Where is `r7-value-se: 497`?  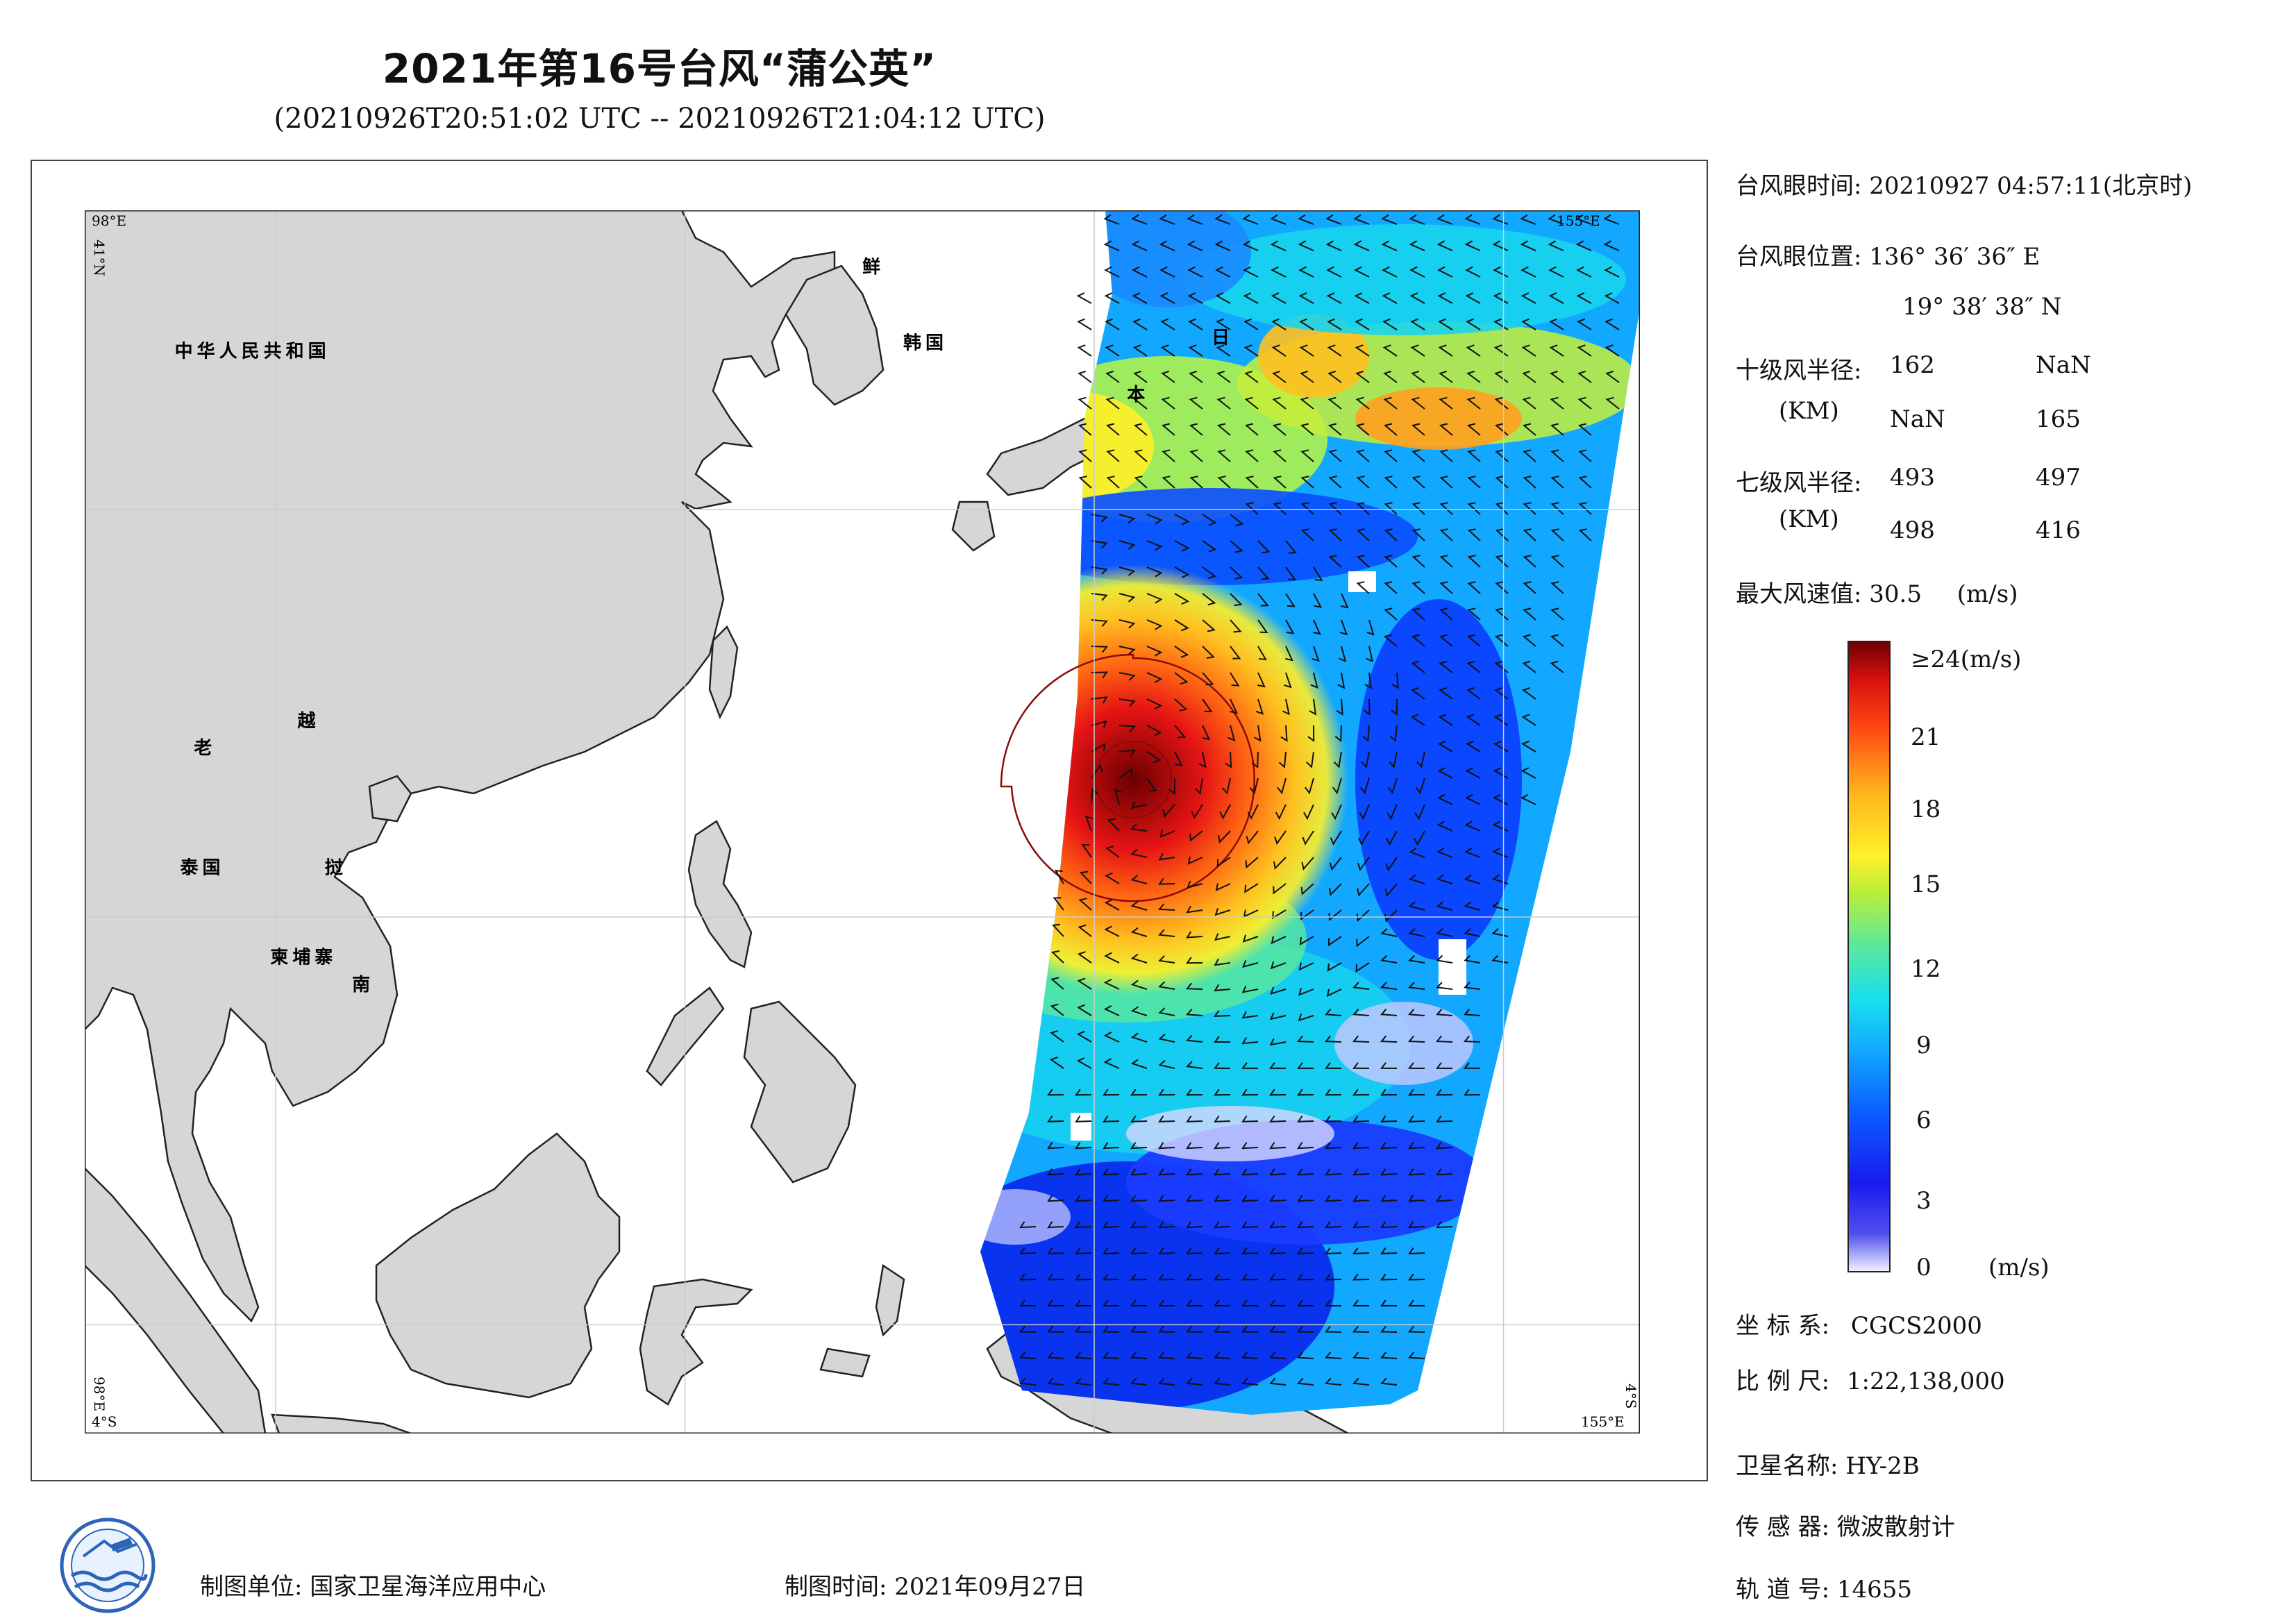
r7-value-se: 497 is located at coordinates (2058, 477).